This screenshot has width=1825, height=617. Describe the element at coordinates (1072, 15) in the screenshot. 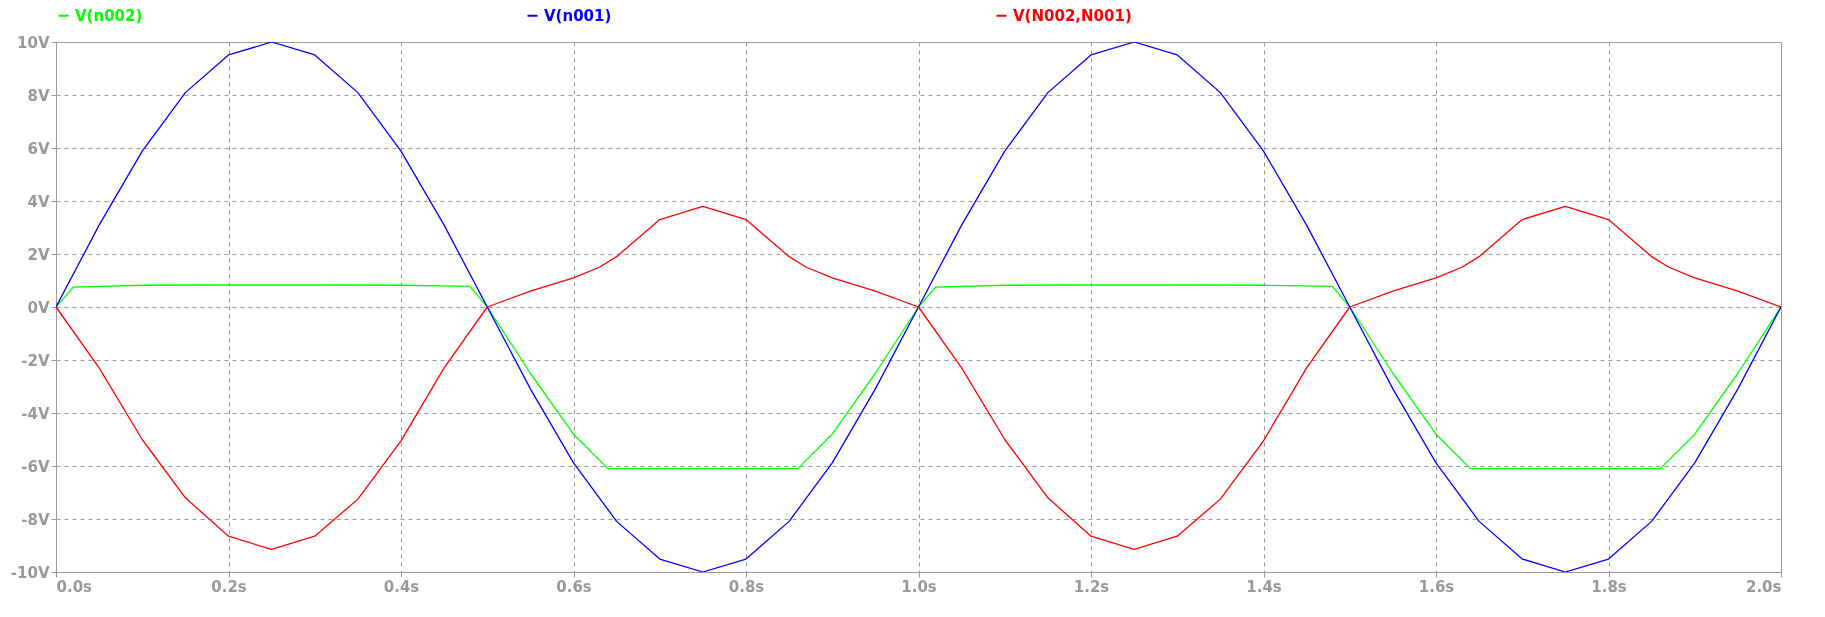

I see `legend-label: V(N002,N001)` at that location.